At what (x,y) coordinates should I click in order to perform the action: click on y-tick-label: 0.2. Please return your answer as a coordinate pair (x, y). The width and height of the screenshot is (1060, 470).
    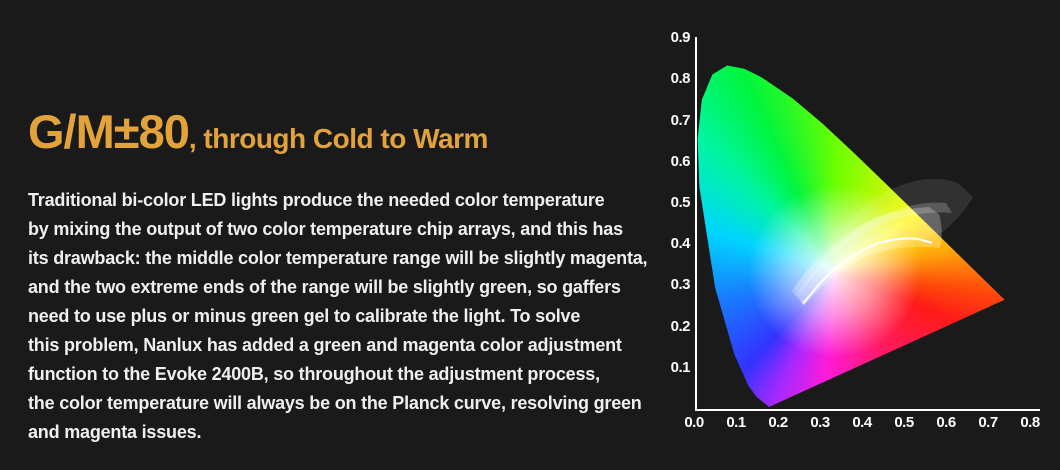
    Looking at the image, I should click on (680, 326).